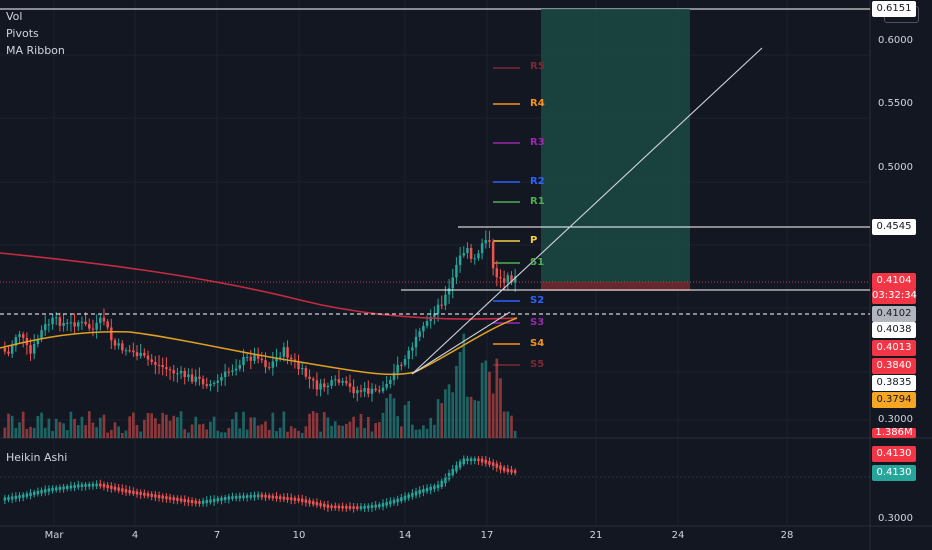 The image size is (932, 550). I want to click on pivots-legend: Pivots, so click(22, 33).